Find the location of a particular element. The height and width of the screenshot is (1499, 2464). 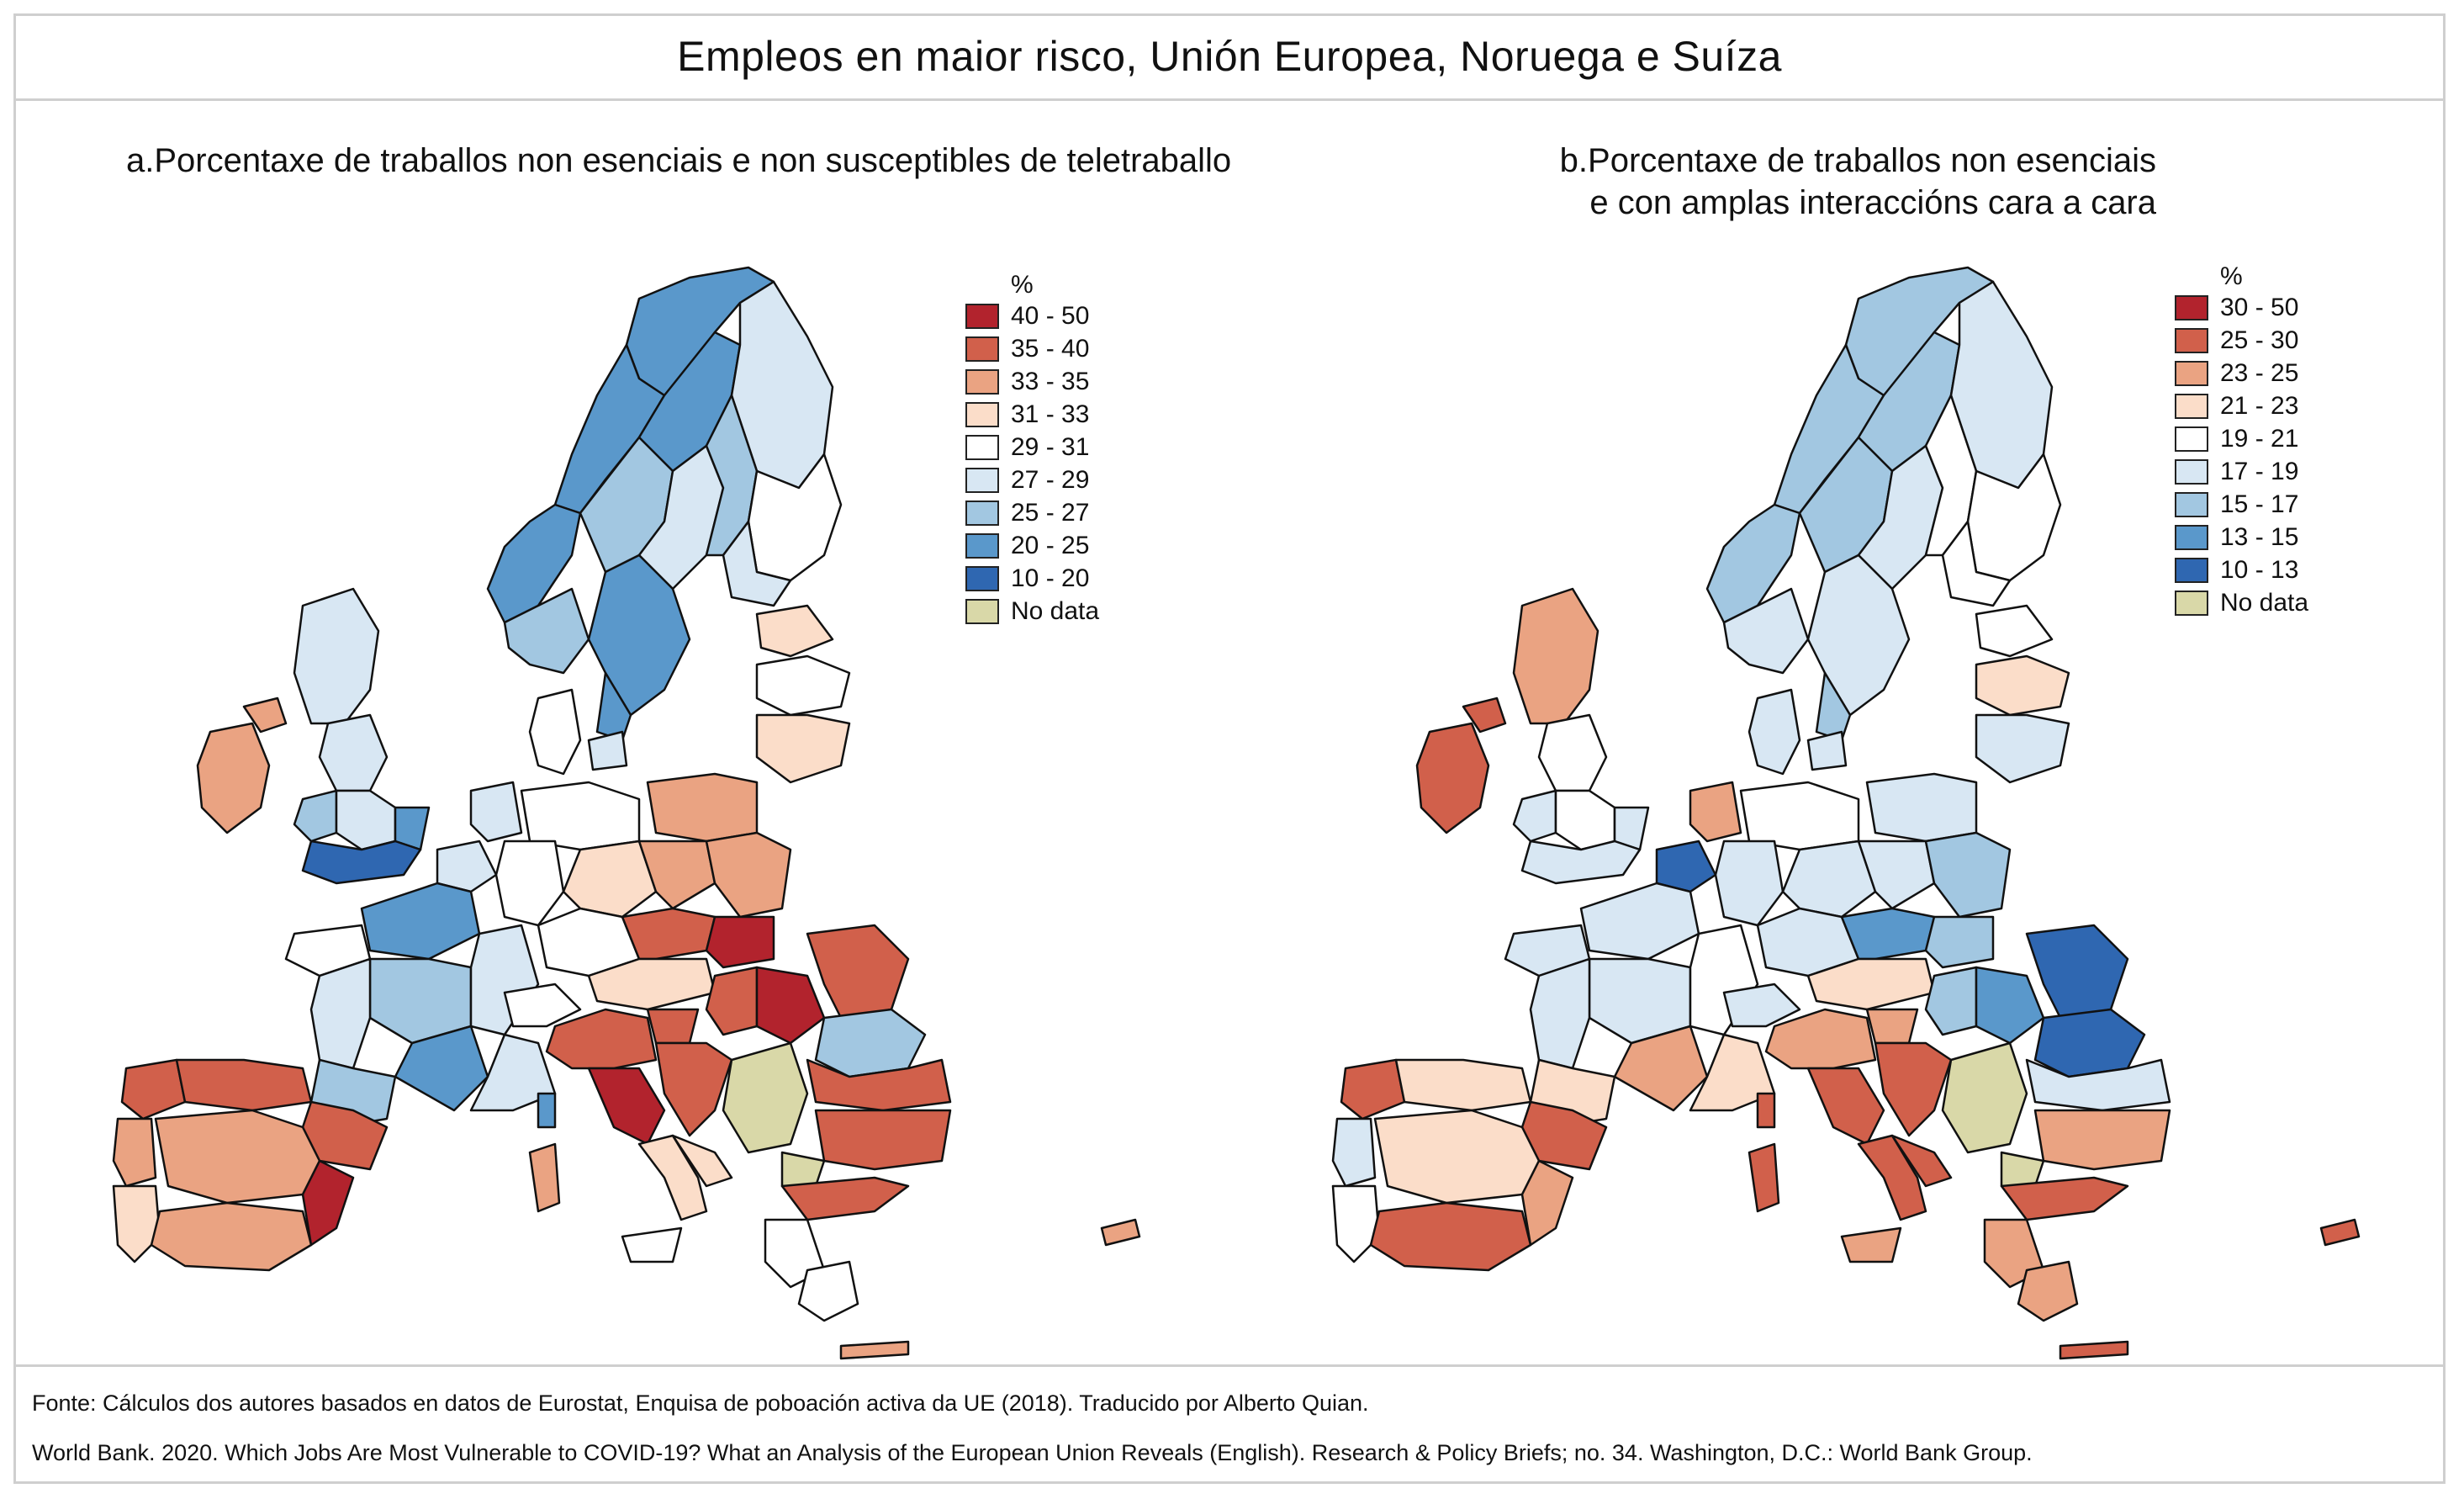

region-italy-centre is located at coordinates (626, 1106).